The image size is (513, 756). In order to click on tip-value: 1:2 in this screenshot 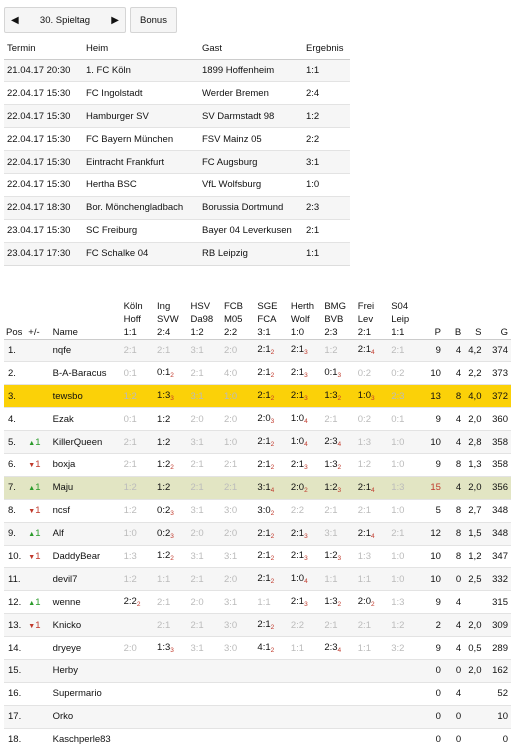, I will do `click(164, 488)`.